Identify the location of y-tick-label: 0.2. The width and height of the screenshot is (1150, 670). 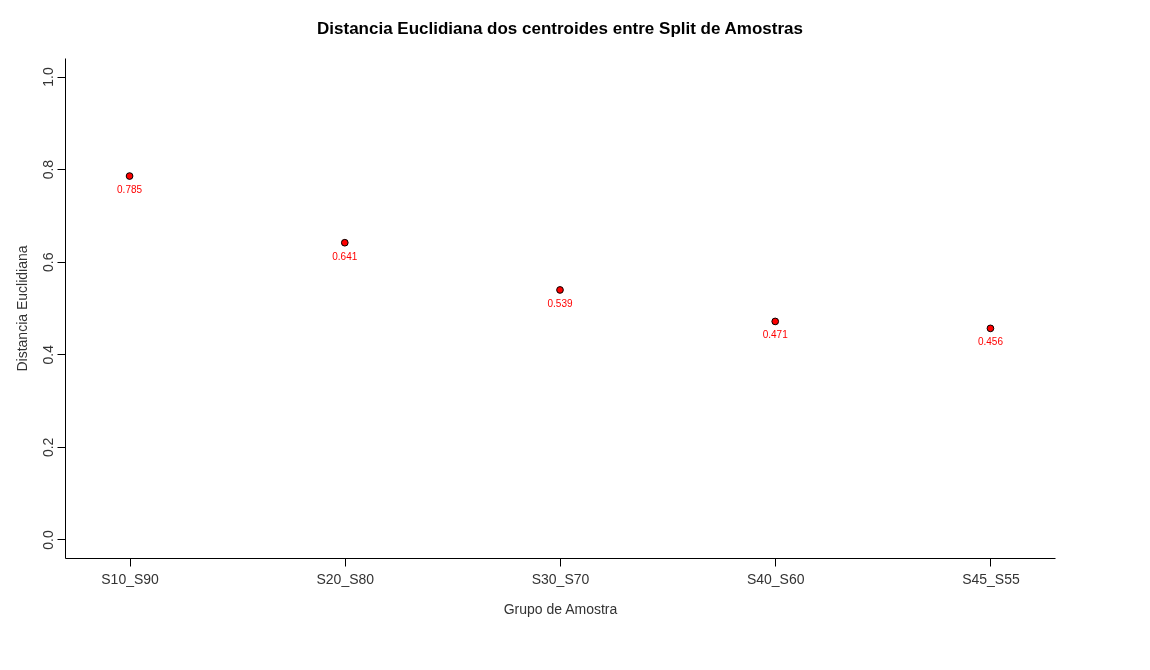
(47, 447).